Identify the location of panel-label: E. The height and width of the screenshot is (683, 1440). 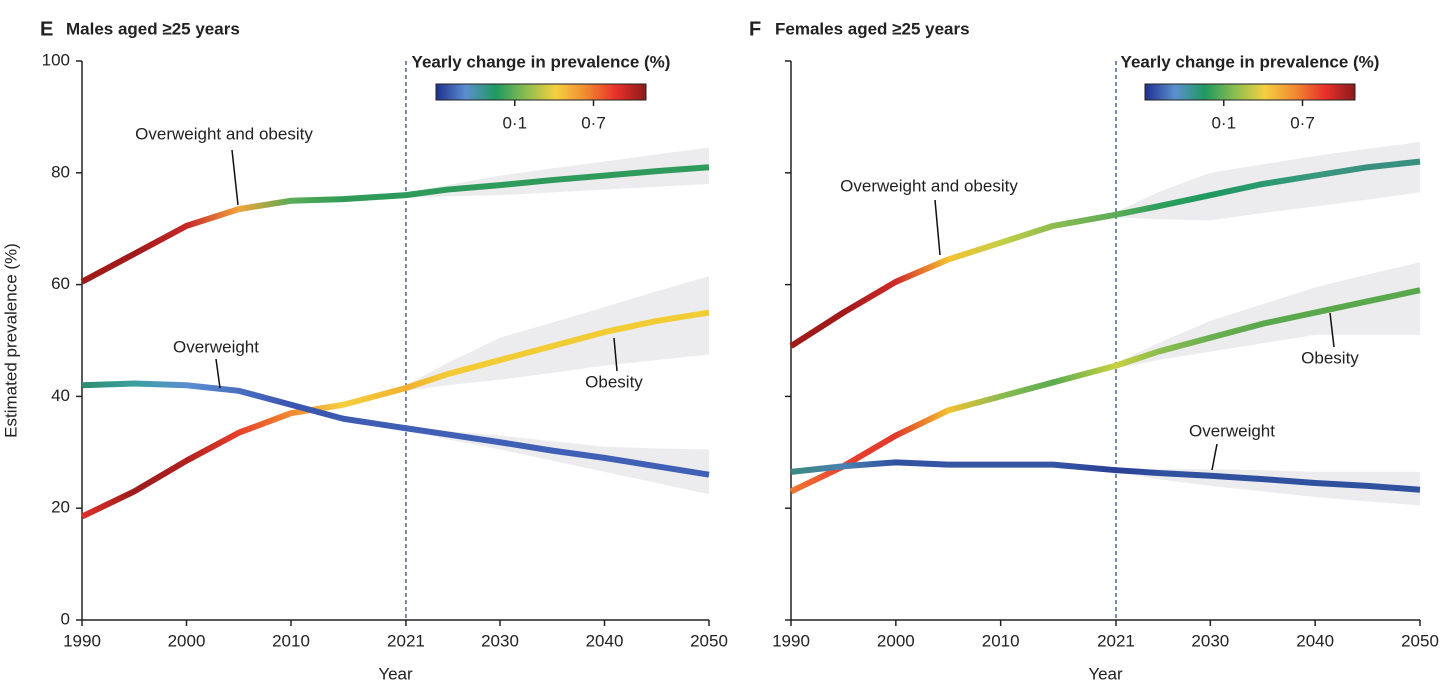
(46, 29).